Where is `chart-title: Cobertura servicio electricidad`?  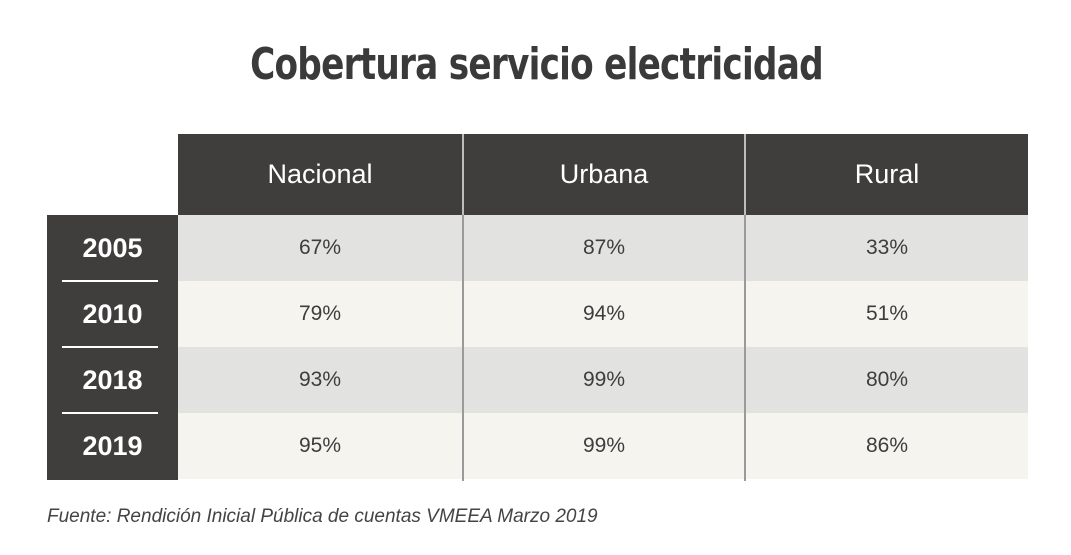 chart-title: Cobertura servicio electricidad is located at coordinates (537, 64).